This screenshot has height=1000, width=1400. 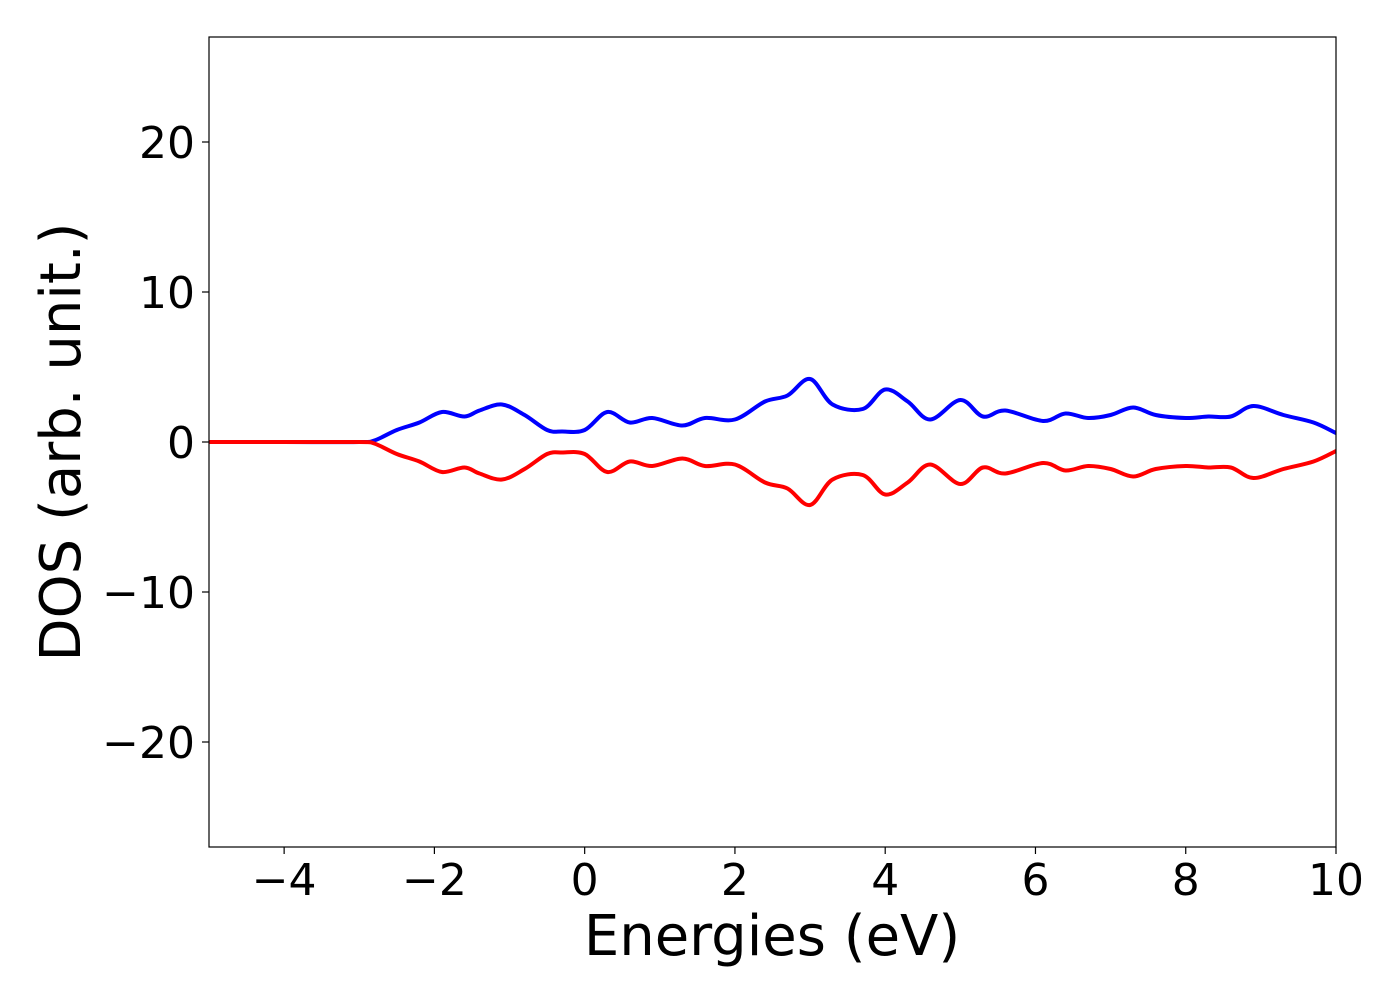 What do you see at coordinates (434, 880) in the screenshot?
I see `x-tick-label: −2` at bounding box center [434, 880].